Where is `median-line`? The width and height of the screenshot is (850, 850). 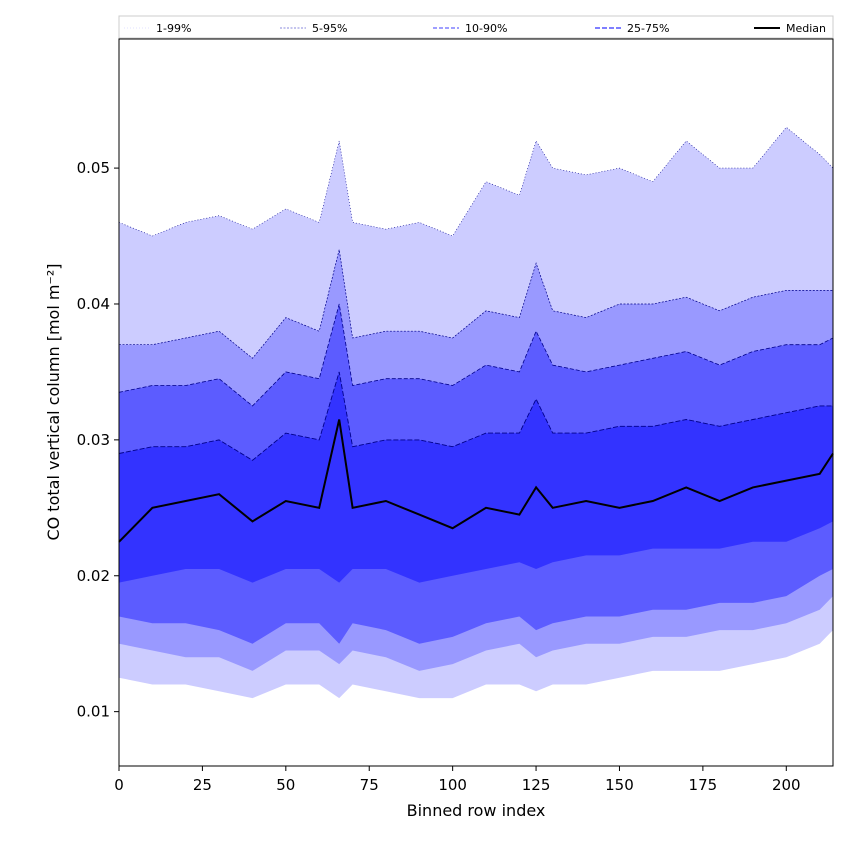
median-line is located at coordinates (476, 481).